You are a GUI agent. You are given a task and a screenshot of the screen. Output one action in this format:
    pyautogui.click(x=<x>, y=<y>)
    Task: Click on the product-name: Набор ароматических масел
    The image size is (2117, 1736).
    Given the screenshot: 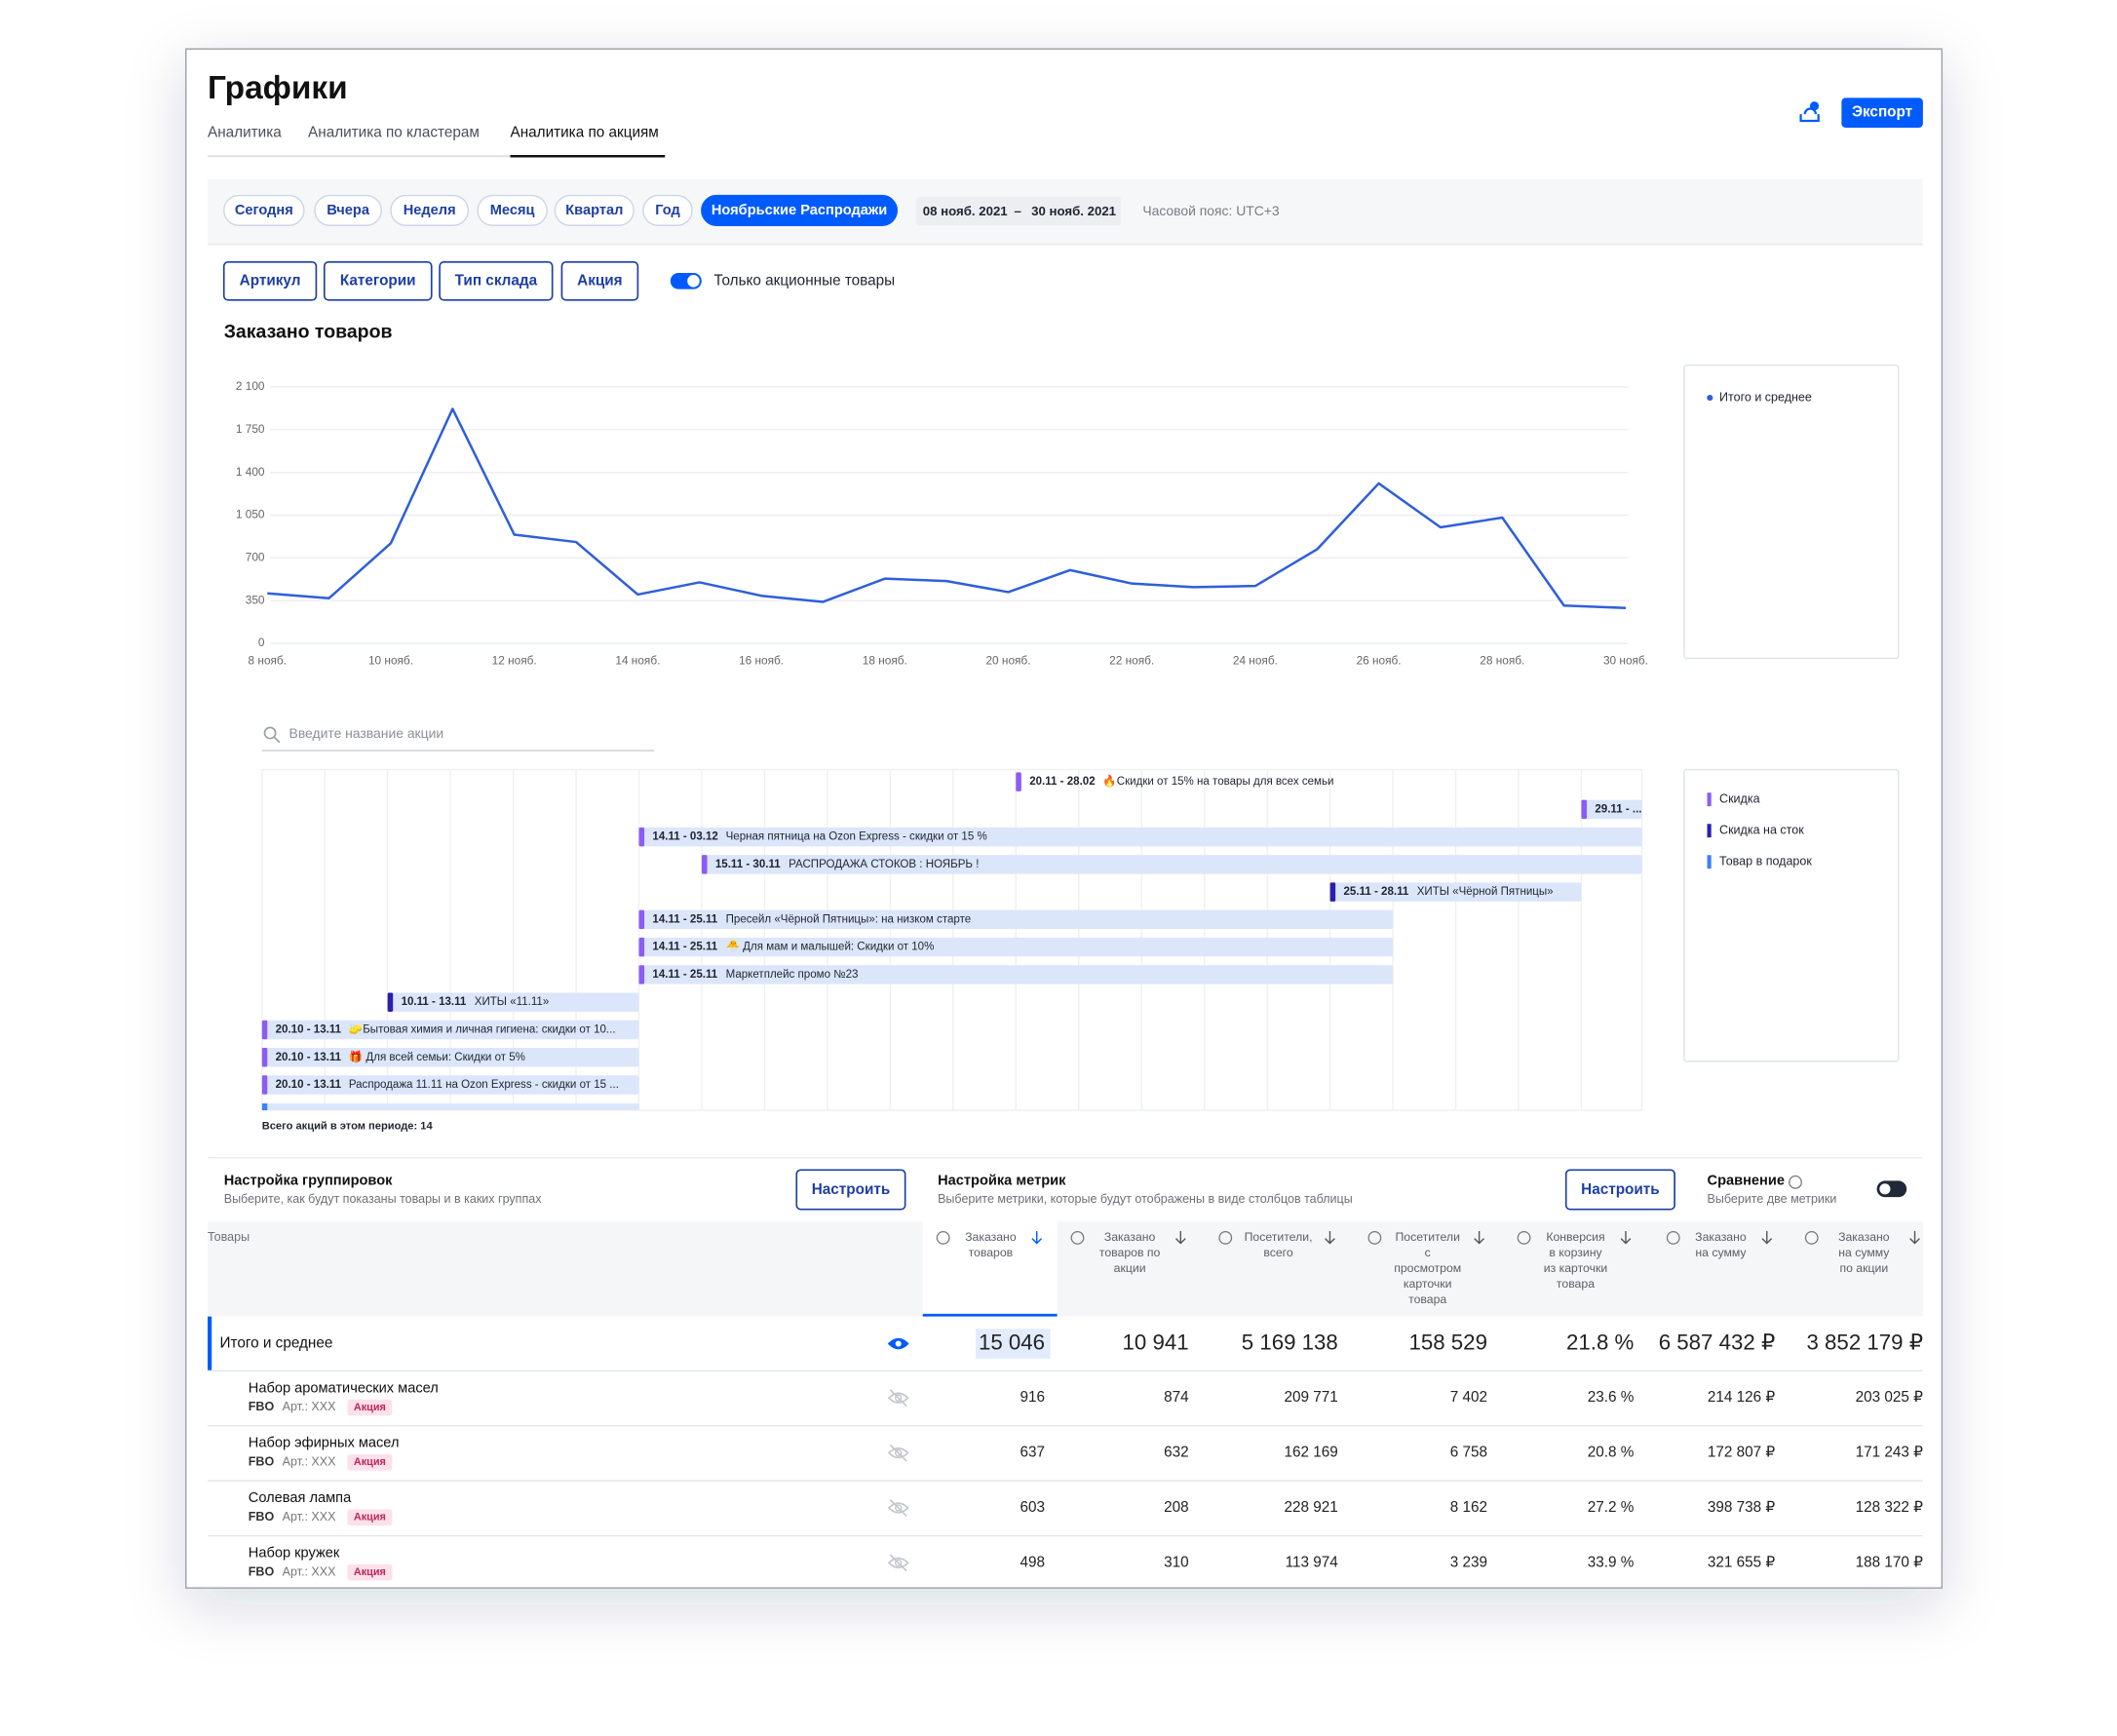 What is the action you would take?
    pyautogui.click(x=344, y=1388)
    